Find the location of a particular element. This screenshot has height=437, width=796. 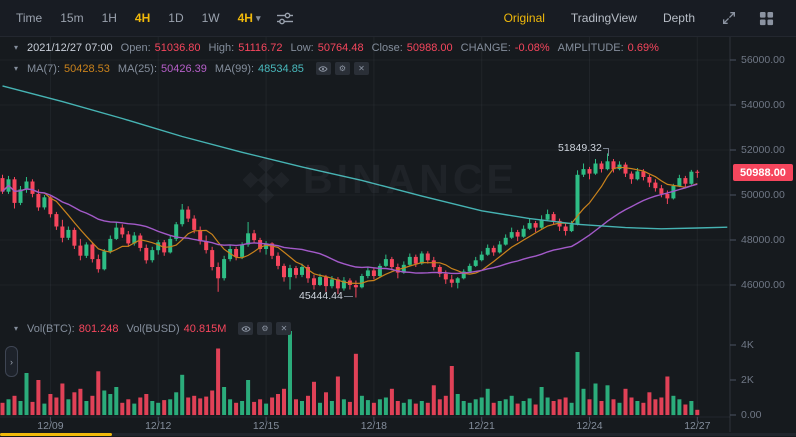

timeframe-1w: 1W is located at coordinates (210, 18).